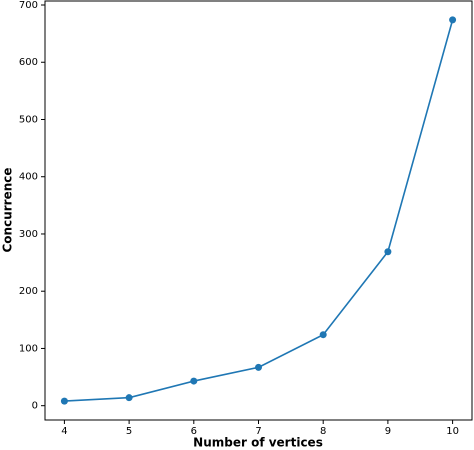 The width and height of the screenshot is (474, 450). I want to click on x-tick-label: 10, so click(452, 431).